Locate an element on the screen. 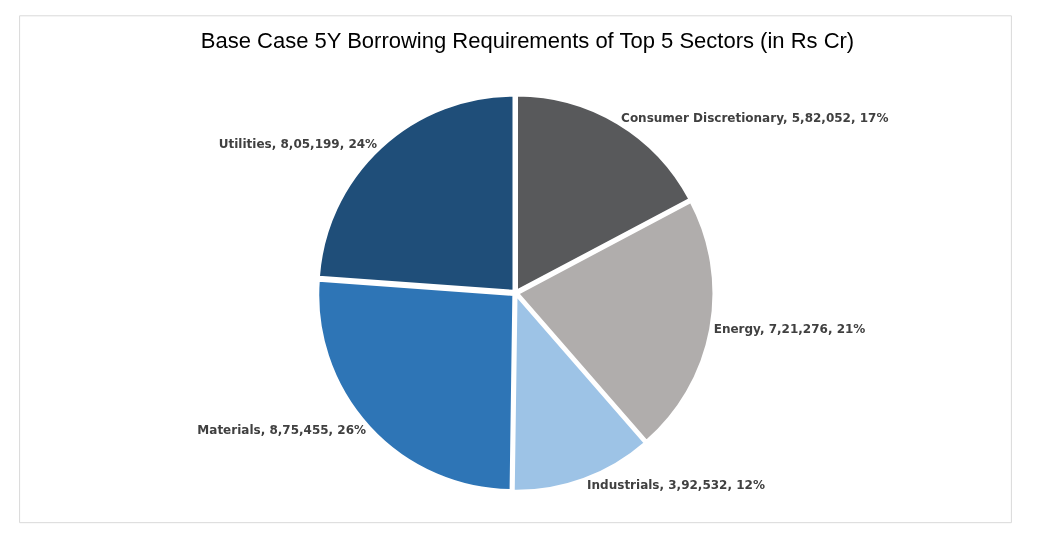  chart-title: Base Case 5Y Borrowing Requirements of Top 5 Sectors (in Rs Cr) is located at coordinates (527, 40).